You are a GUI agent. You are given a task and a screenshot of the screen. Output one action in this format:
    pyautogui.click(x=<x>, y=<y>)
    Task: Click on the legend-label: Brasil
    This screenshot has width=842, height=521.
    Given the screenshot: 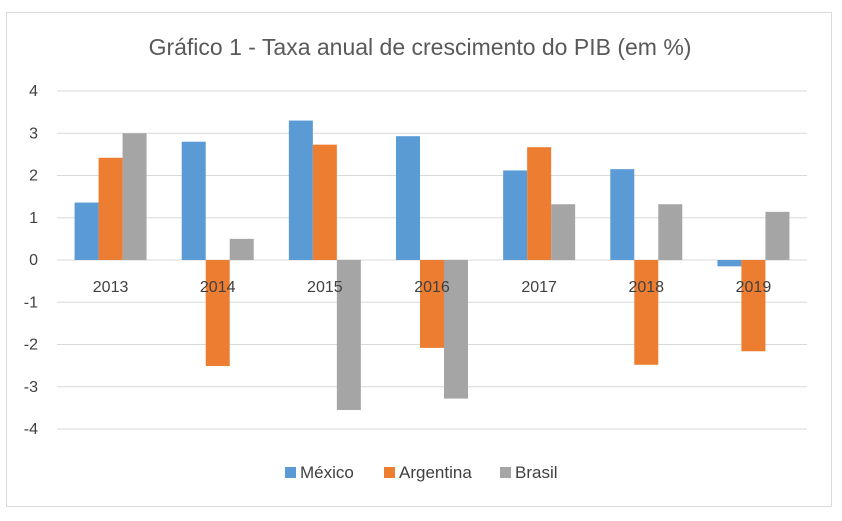 What is the action you would take?
    pyautogui.click(x=536, y=472)
    